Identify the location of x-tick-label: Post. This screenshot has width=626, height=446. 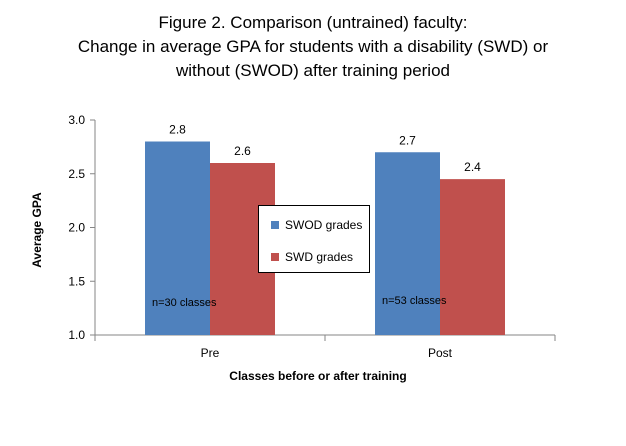
(440, 353).